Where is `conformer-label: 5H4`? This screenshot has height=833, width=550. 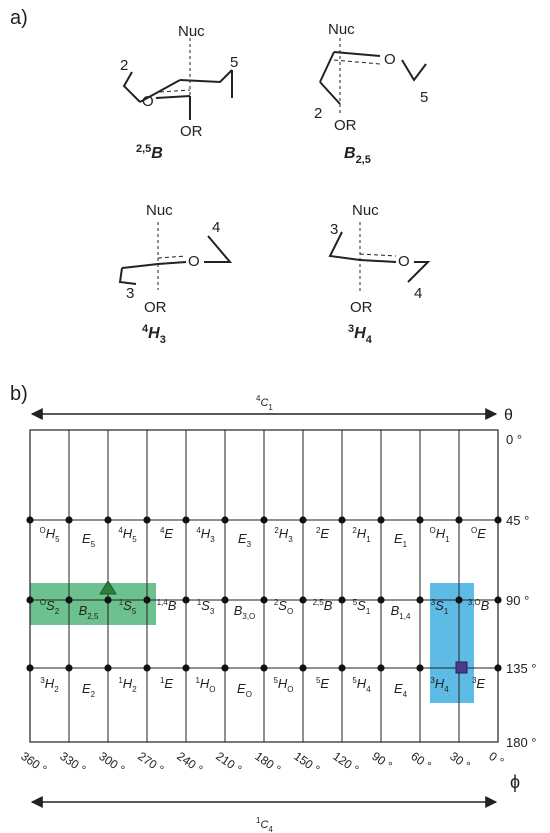 conformer-label: 5H4 is located at coordinates (361, 685).